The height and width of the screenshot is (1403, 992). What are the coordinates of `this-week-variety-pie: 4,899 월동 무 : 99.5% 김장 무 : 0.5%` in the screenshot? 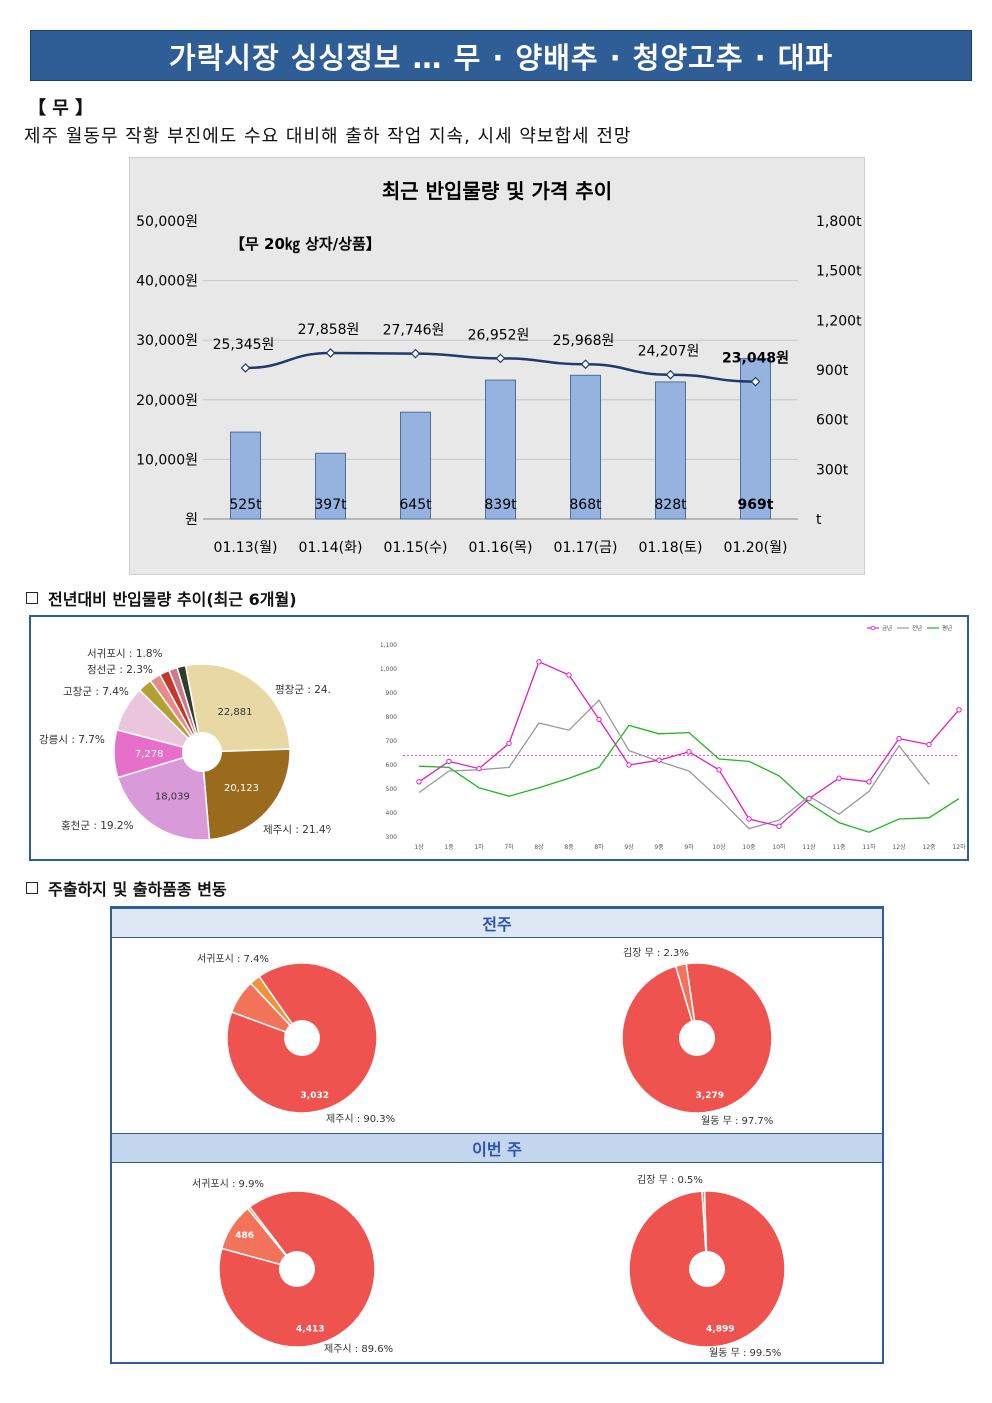 It's located at (707, 1266).